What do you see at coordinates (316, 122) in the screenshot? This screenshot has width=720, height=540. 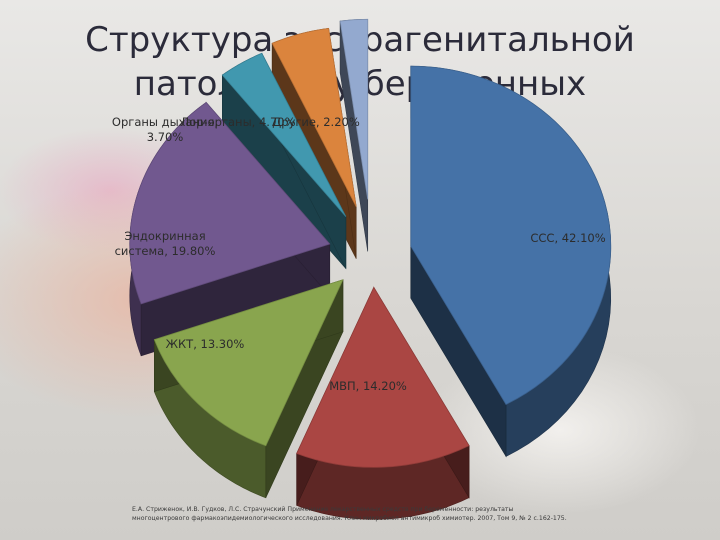 I see `data-label-7: Другие, 2.20%` at bounding box center [316, 122].